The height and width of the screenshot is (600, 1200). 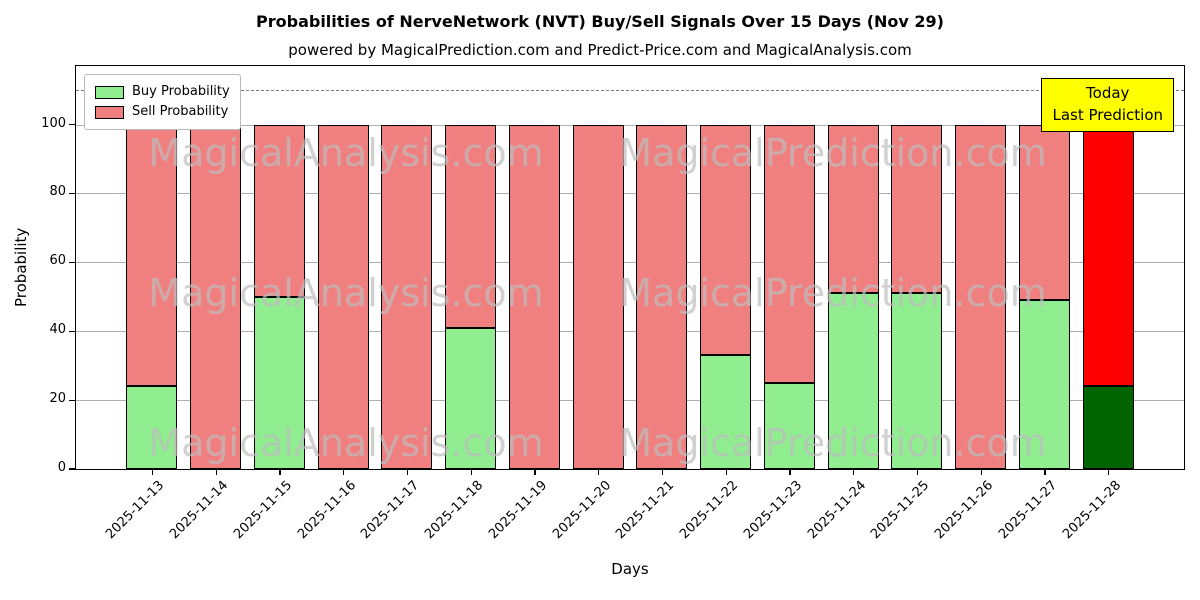 I want to click on x-tick-label: 2025-11-15, so click(x=262, y=510).